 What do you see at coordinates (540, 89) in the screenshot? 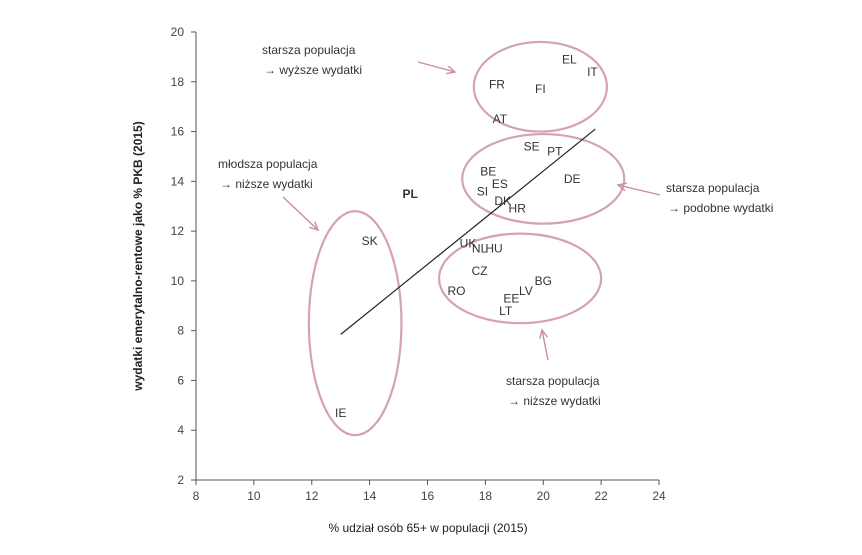
I see `point-label-fi: FI` at bounding box center [540, 89].